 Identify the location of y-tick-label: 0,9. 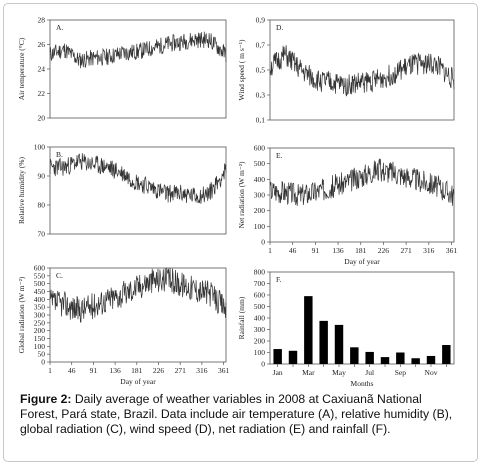
(261, 20).